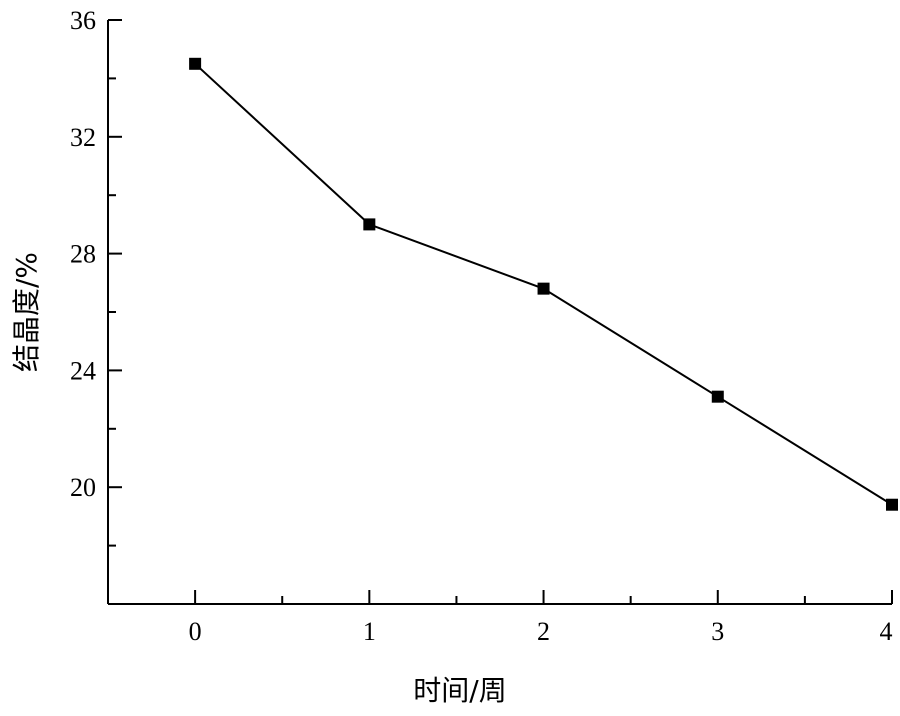 This screenshot has width=900, height=716. What do you see at coordinates (26, 312) in the screenshot?
I see `y-axis-title: 结晶度/%` at bounding box center [26, 312].